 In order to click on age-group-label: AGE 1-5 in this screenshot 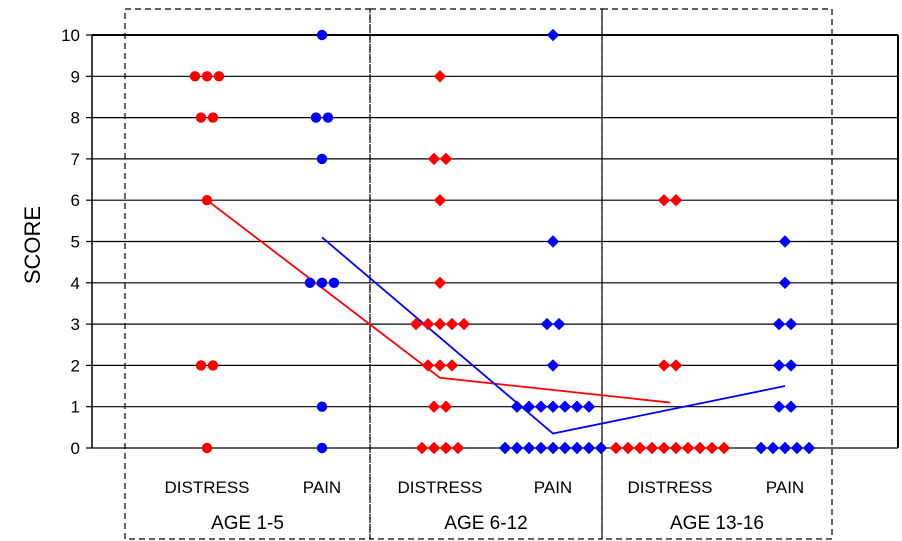, I will do `click(247, 523)`.